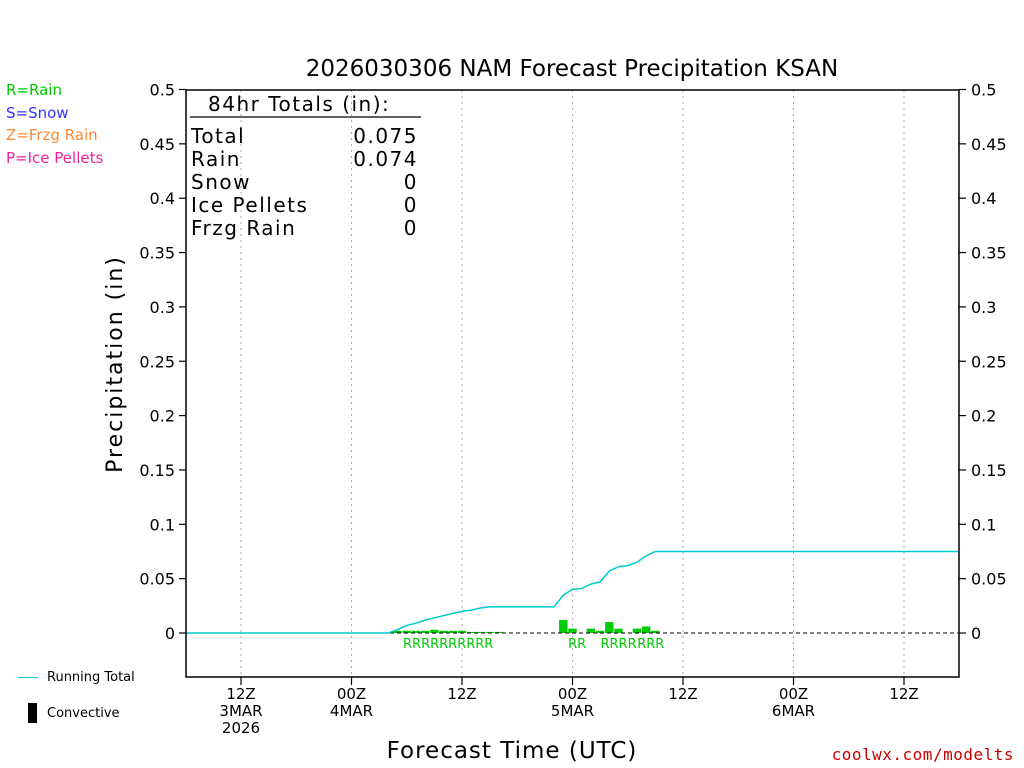 The width and height of the screenshot is (1024, 768). What do you see at coordinates (983, 524) in the screenshot?
I see `ytick-label-right-2: 0.1` at bounding box center [983, 524].